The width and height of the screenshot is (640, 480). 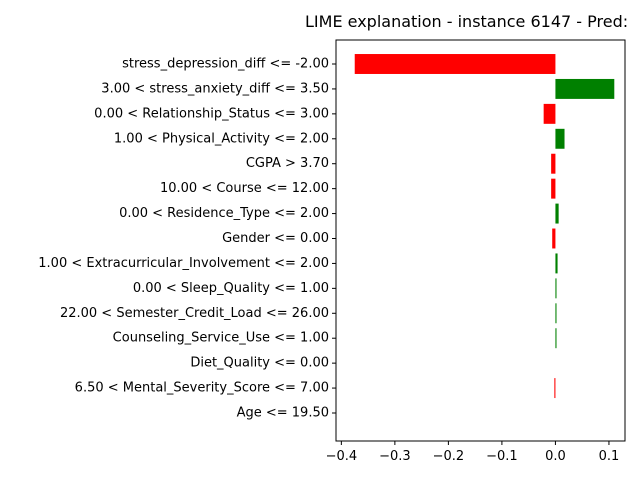 What do you see at coordinates (244, 188) in the screenshot?
I see `y-tick-label: 10.00 < Course <= 12.00` at bounding box center [244, 188].